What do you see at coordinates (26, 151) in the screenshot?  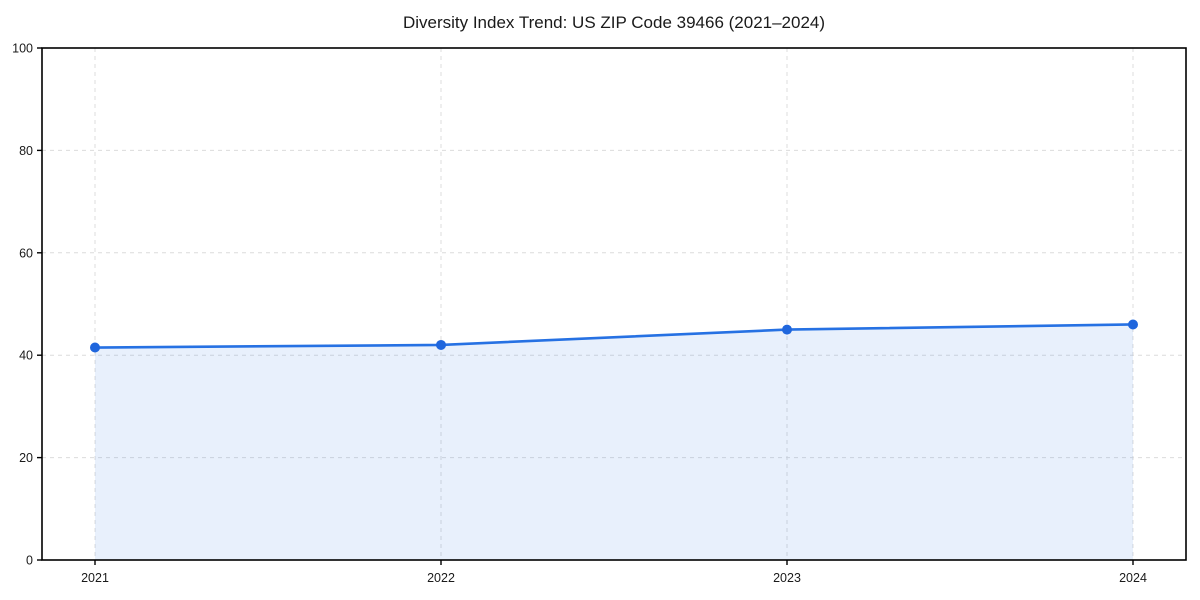 I see `y-tick-label-80: 80` at bounding box center [26, 151].